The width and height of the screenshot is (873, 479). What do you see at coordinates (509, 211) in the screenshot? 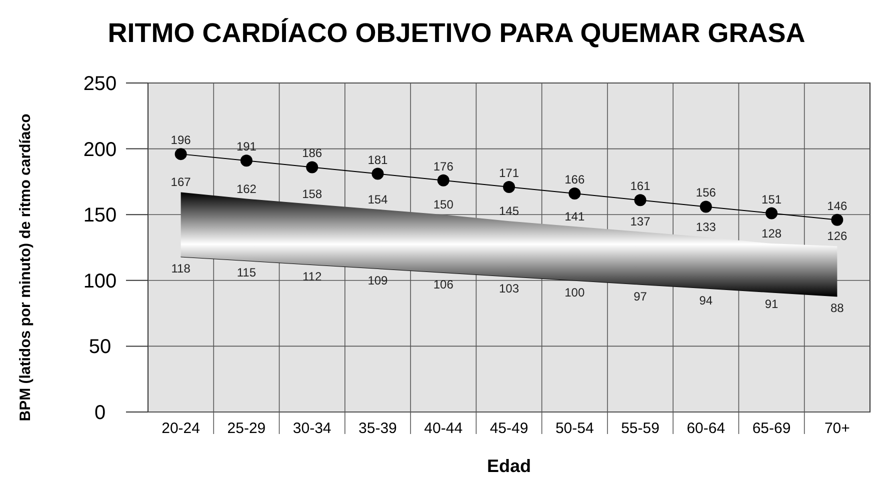
I see `data-label: 145` at bounding box center [509, 211].